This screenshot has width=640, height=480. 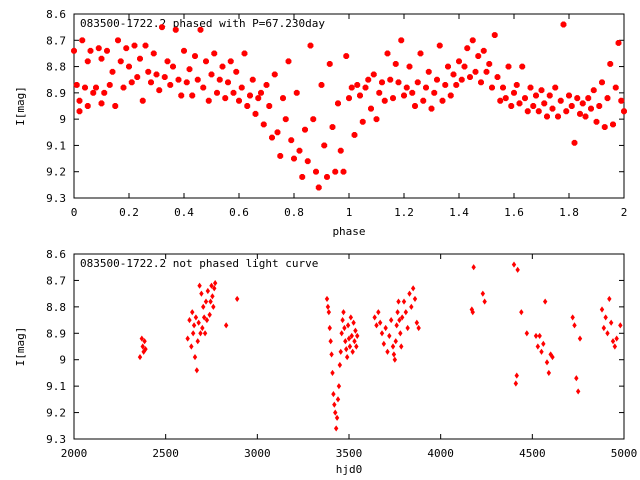 What do you see at coordinates (74, 453) in the screenshot?
I see `x-tick-label: 2000` at bounding box center [74, 453].